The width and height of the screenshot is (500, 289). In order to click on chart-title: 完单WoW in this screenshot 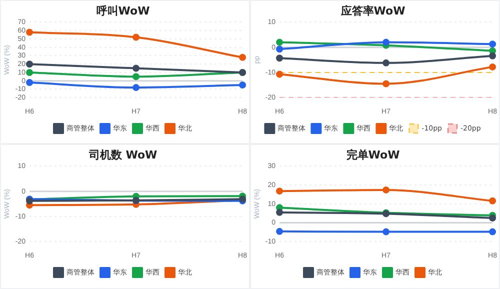, I will do `click(373, 155)`.